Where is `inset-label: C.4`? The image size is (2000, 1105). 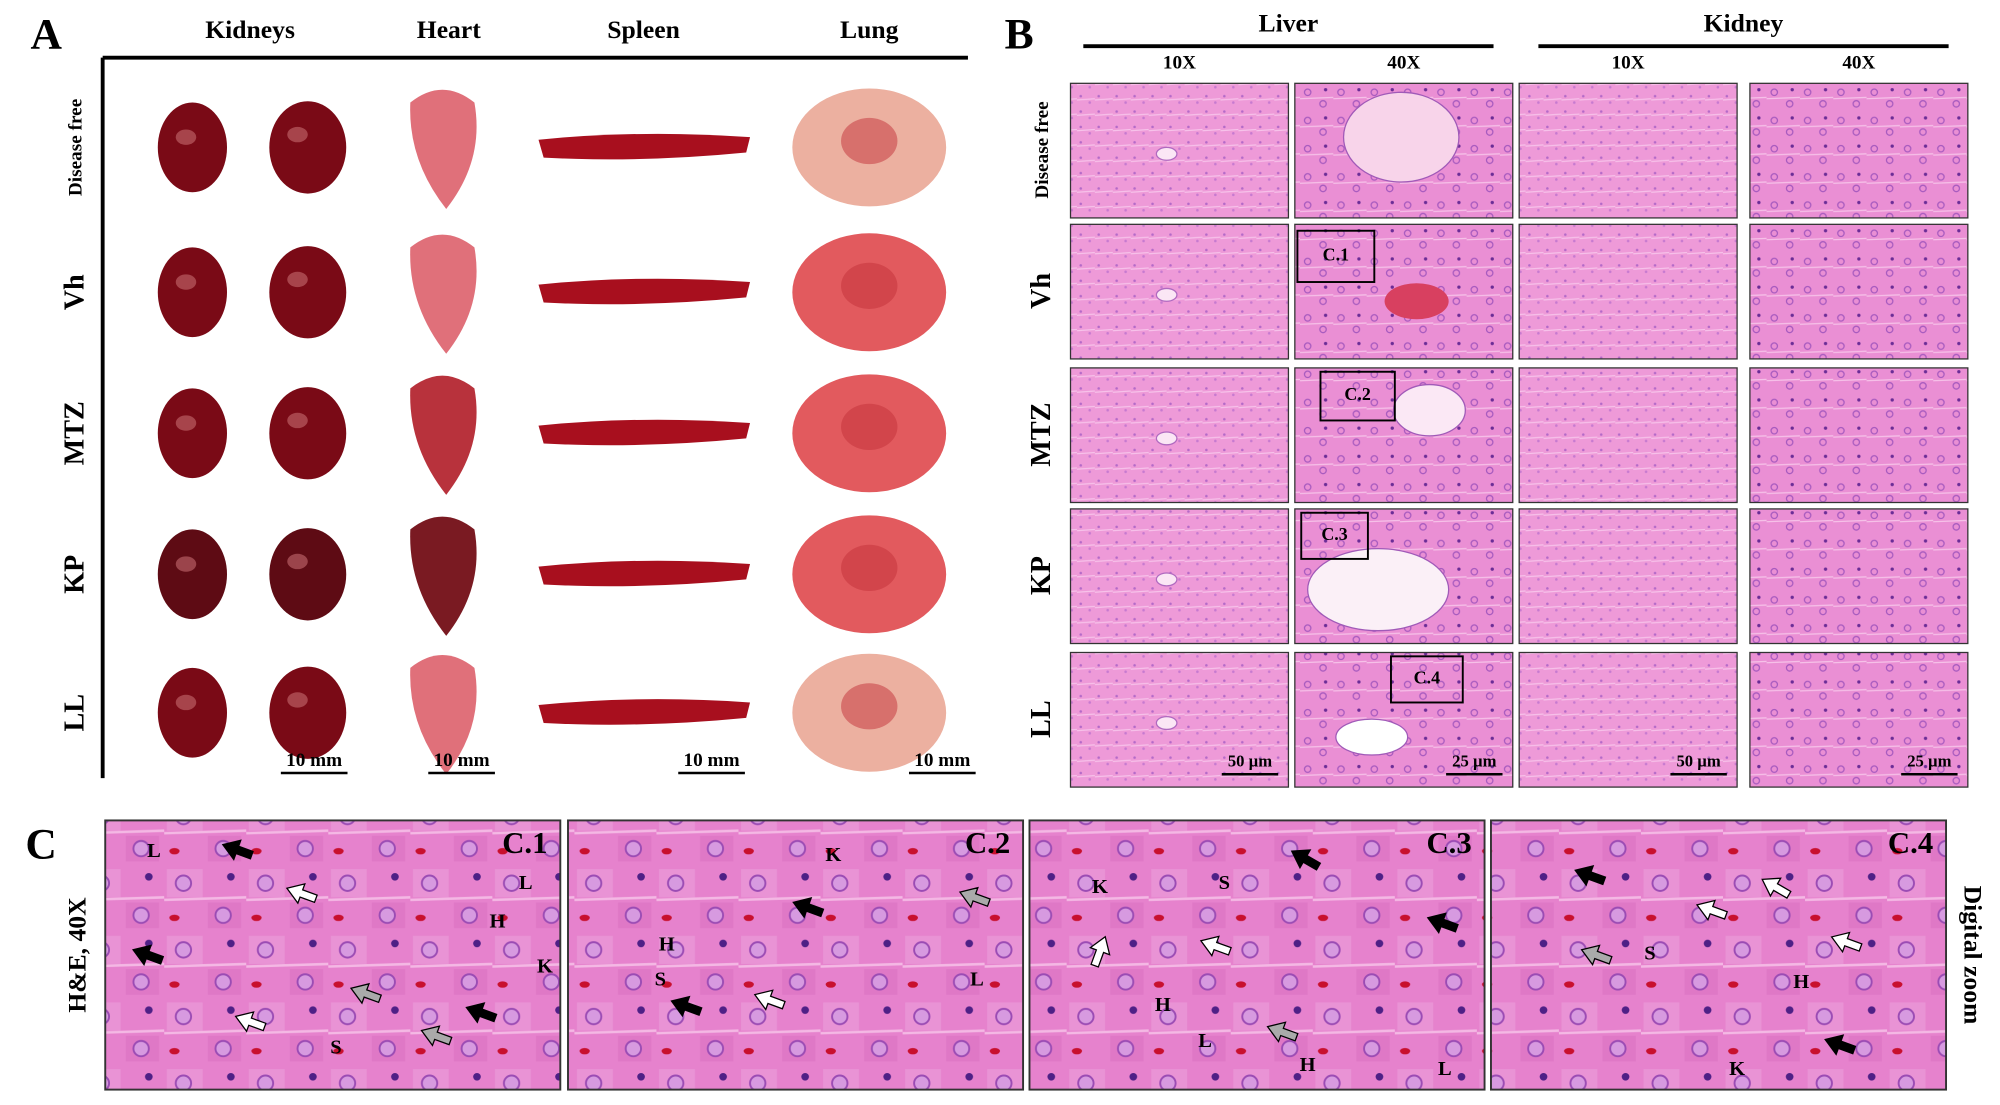 inset-label: C.4 is located at coordinates (1427, 678).